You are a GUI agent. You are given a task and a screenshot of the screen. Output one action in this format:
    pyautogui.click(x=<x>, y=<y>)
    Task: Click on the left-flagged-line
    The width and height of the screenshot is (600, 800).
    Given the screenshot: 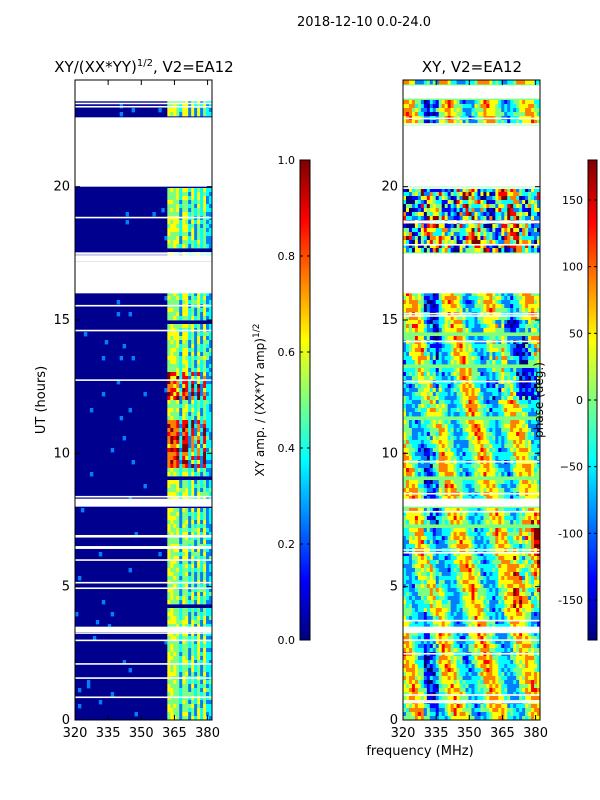 What is the action you would take?
    pyautogui.click(x=143, y=678)
    